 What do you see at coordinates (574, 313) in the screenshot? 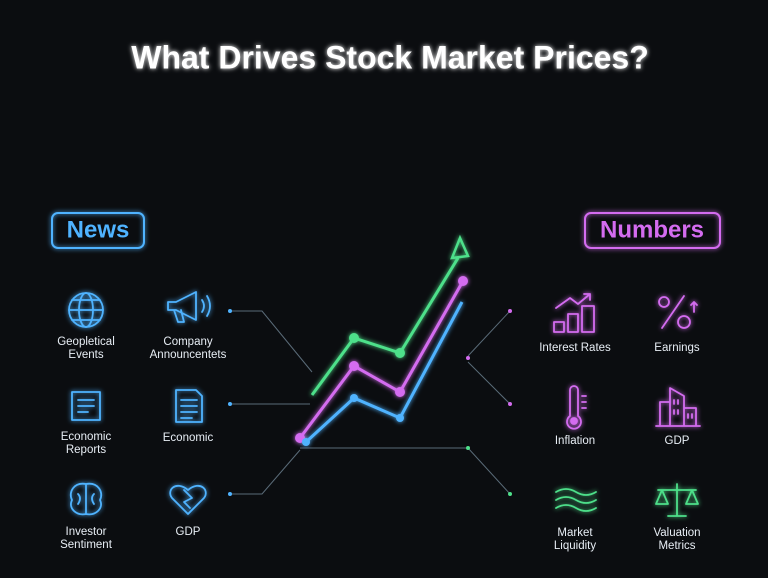
I see `bar-chart-icon` at bounding box center [574, 313].